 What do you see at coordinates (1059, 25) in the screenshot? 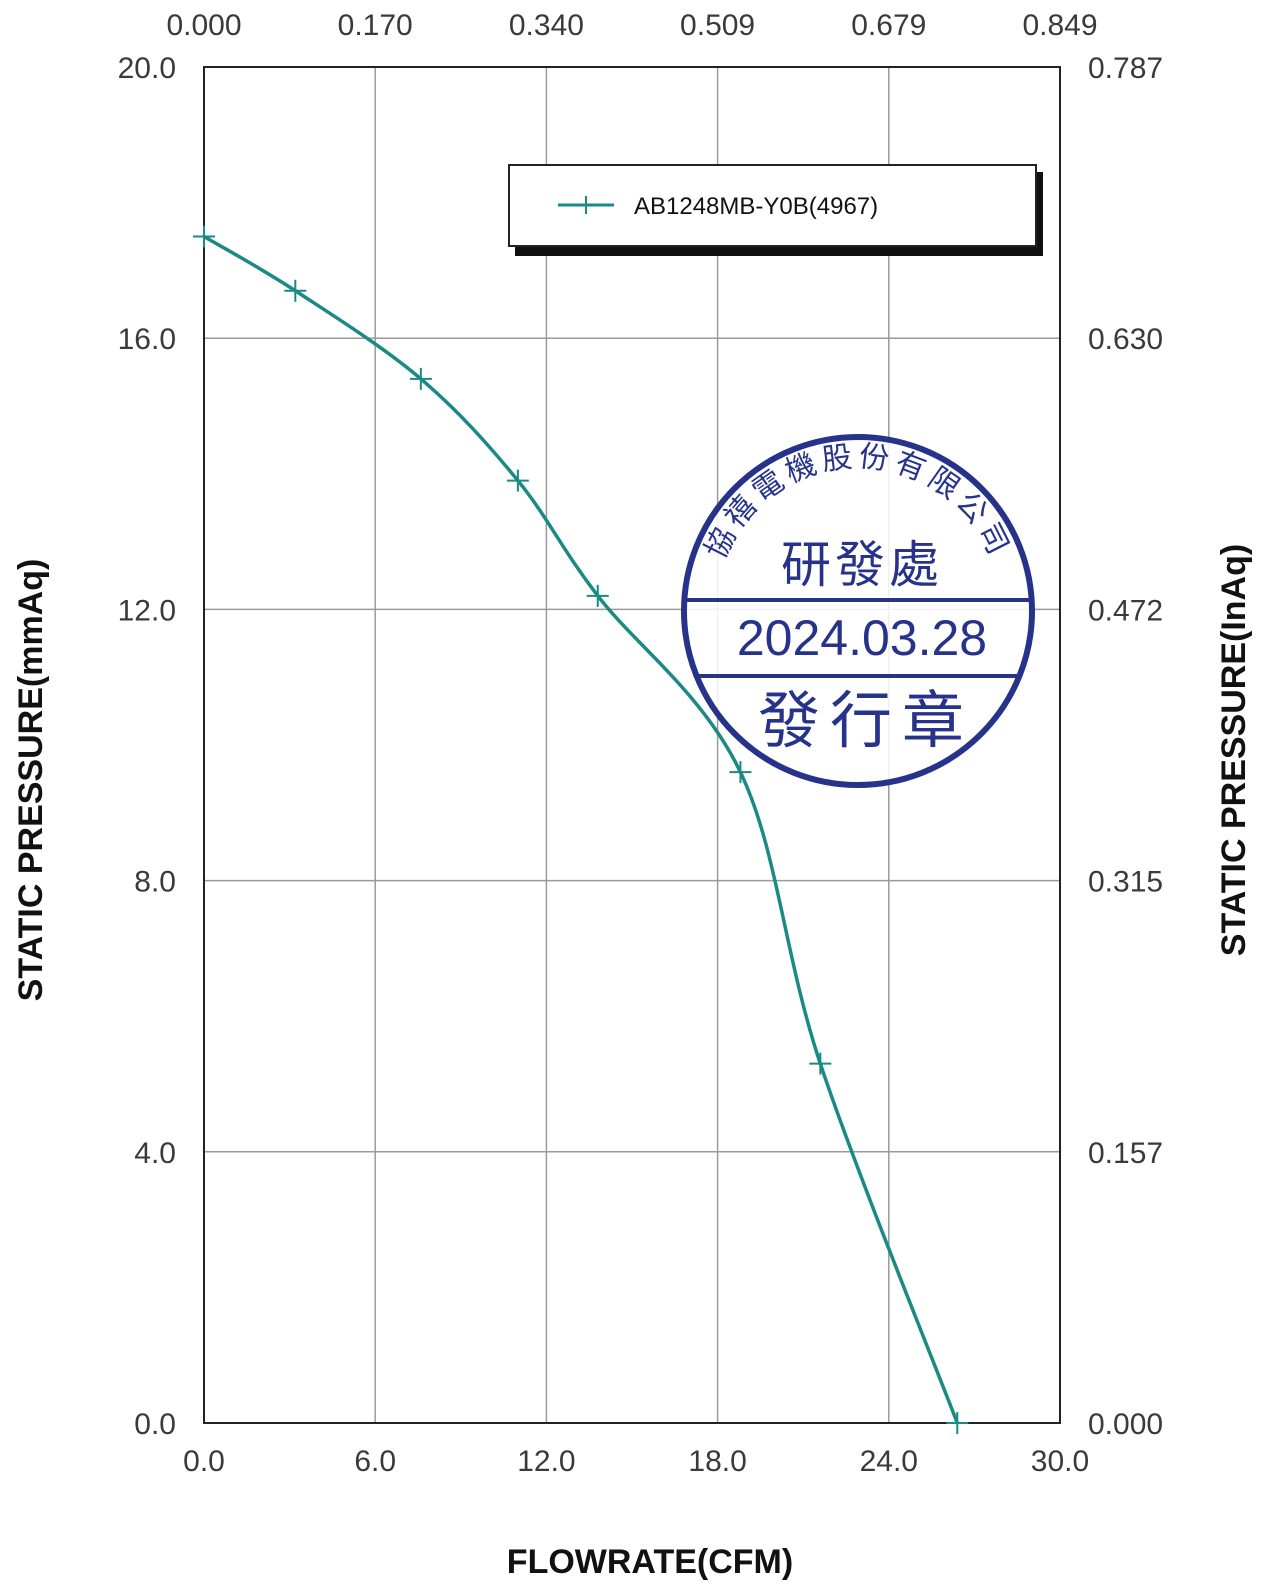
I see `x-tick-label-top: 0.849` at bounding box center [1059, 25].